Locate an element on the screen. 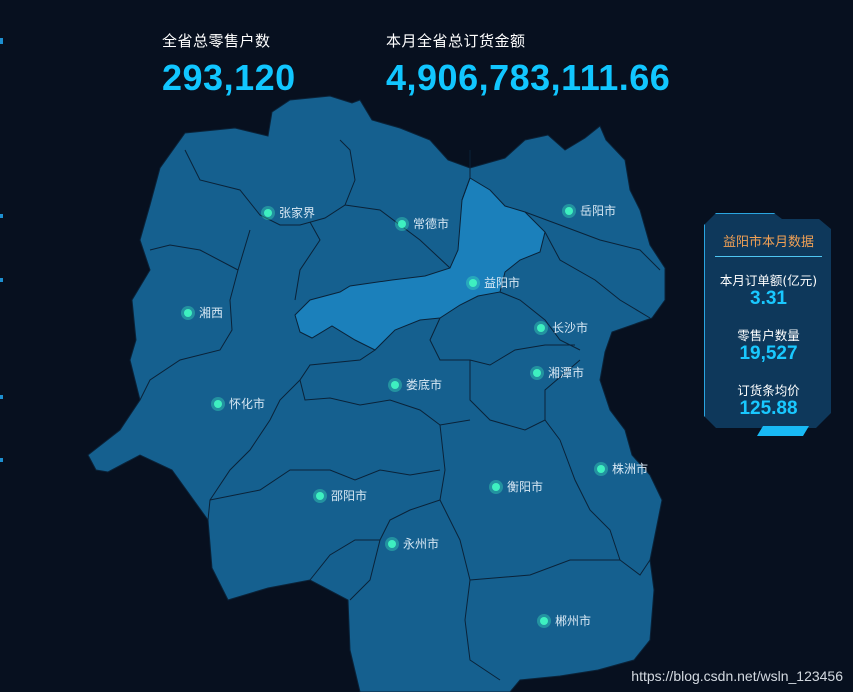  city-marker: 湘西 is located at coordinates (202, 312).